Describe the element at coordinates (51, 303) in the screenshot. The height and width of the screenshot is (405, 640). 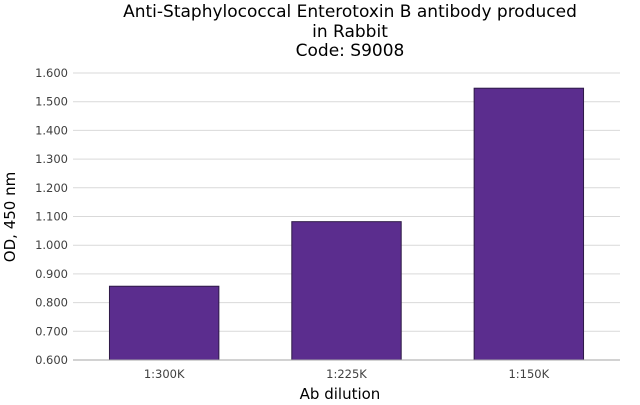
I see `y-tick-label: 0.800` at that location.